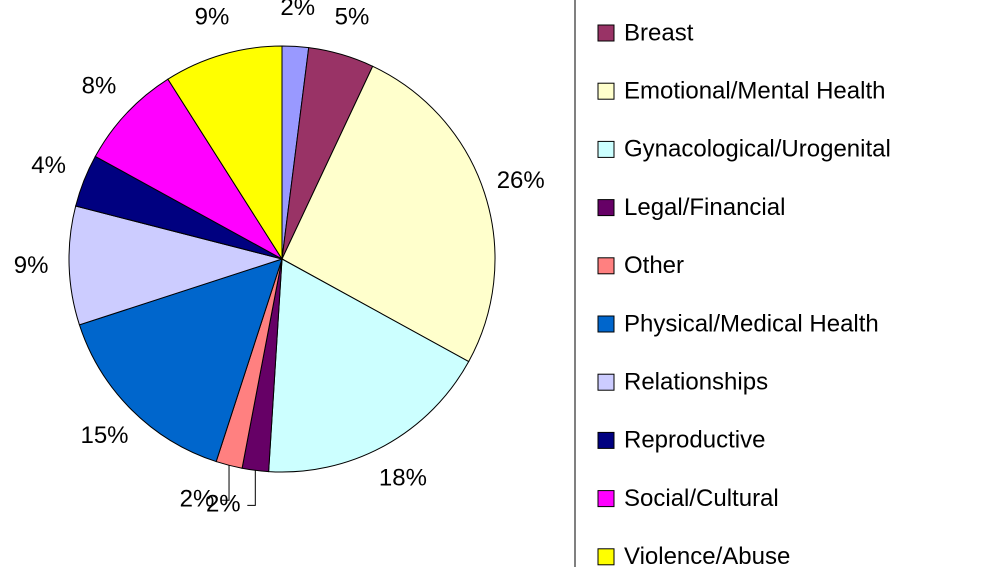 This screenshot has width=994, height=567. Describe the element at coordinates (757, 149) in the screenshot. I see `legend-label: Gynacological/Urogenital` at that location.